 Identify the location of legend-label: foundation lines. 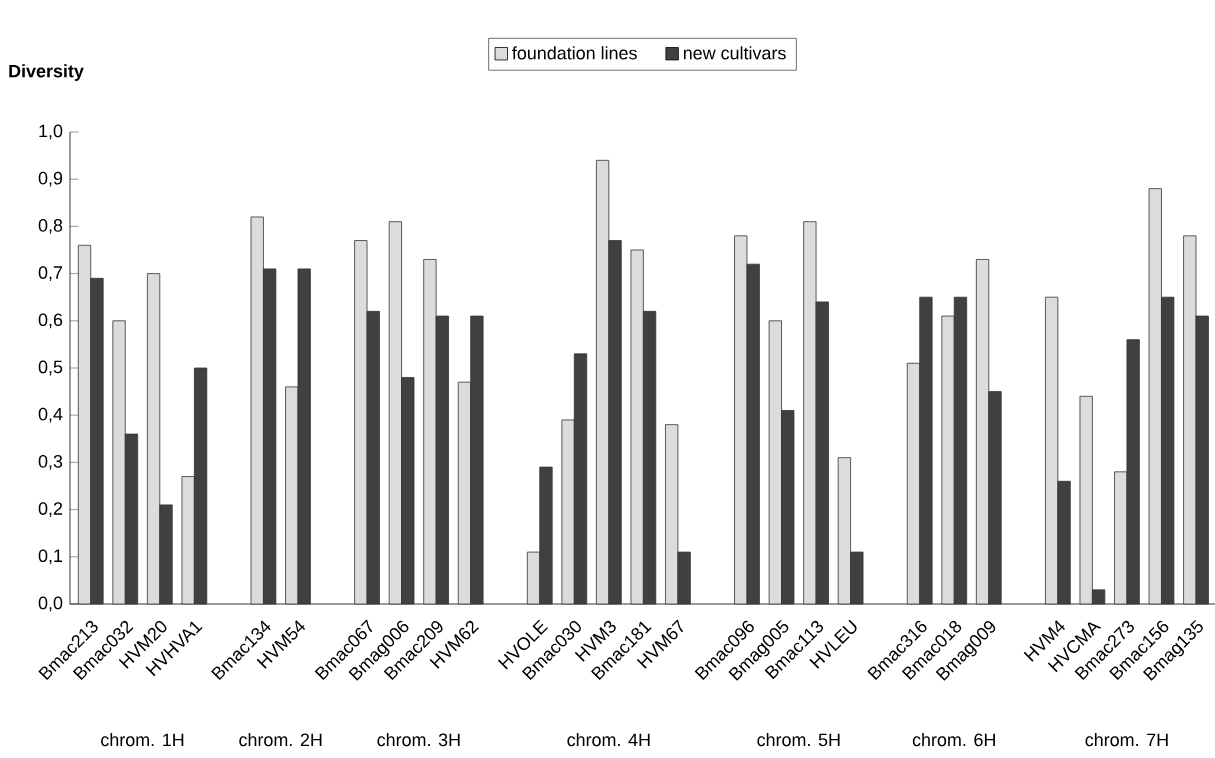
(574, 53).